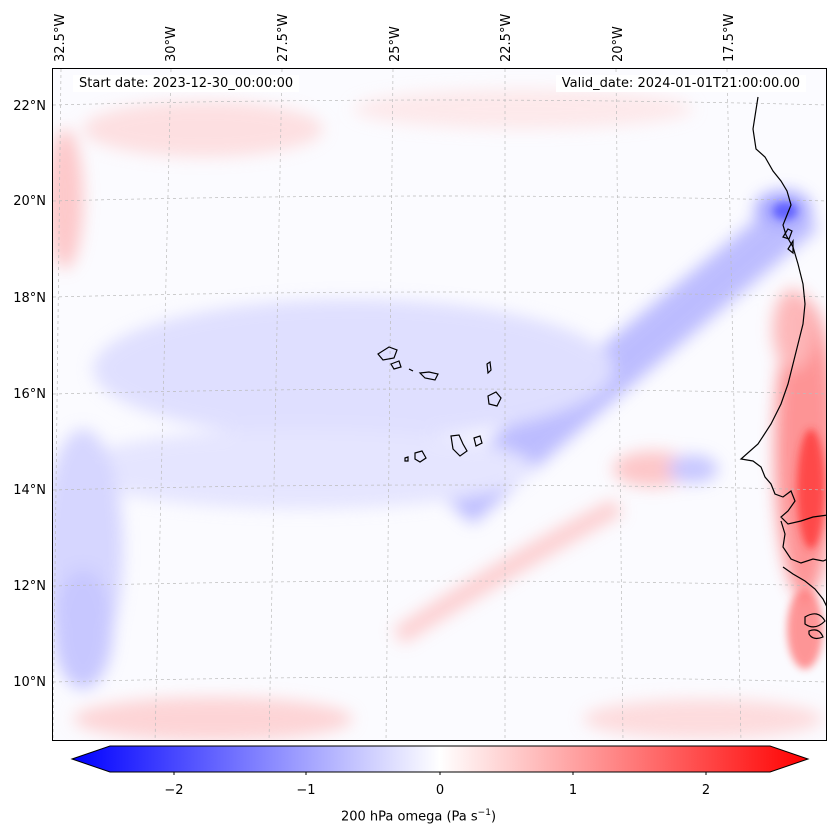  I want to click on lat-label-20n: 20°N, so click(29, 201).